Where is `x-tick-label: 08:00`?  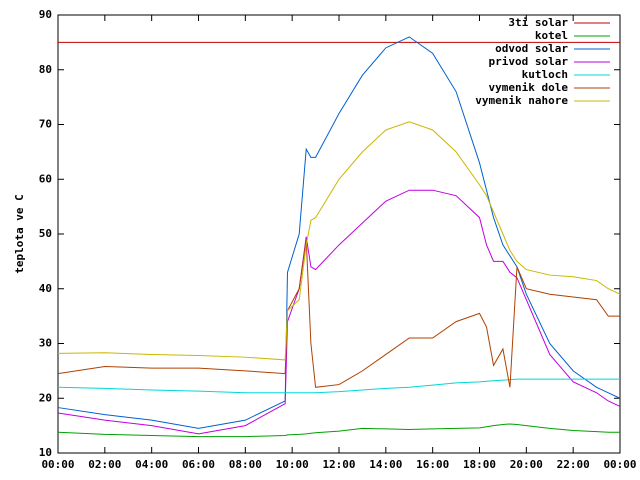 x-tick-label: 08:00 is located at coordinates (245, 464).